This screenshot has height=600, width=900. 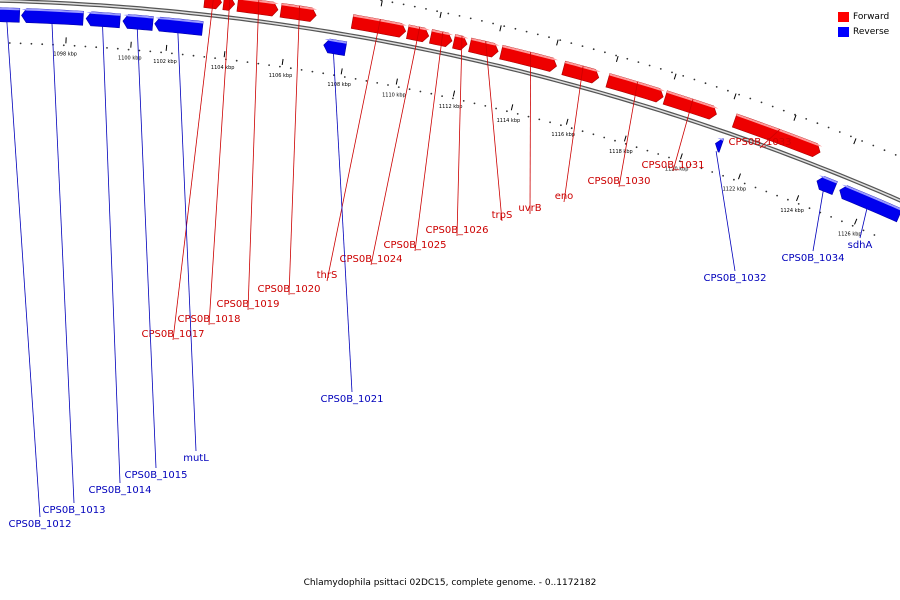 What do you see at coordinates (351, 399) in the screenshot?
I see `reverse-gene-label: CPS0B_1021` at bounding box center [351, 399].